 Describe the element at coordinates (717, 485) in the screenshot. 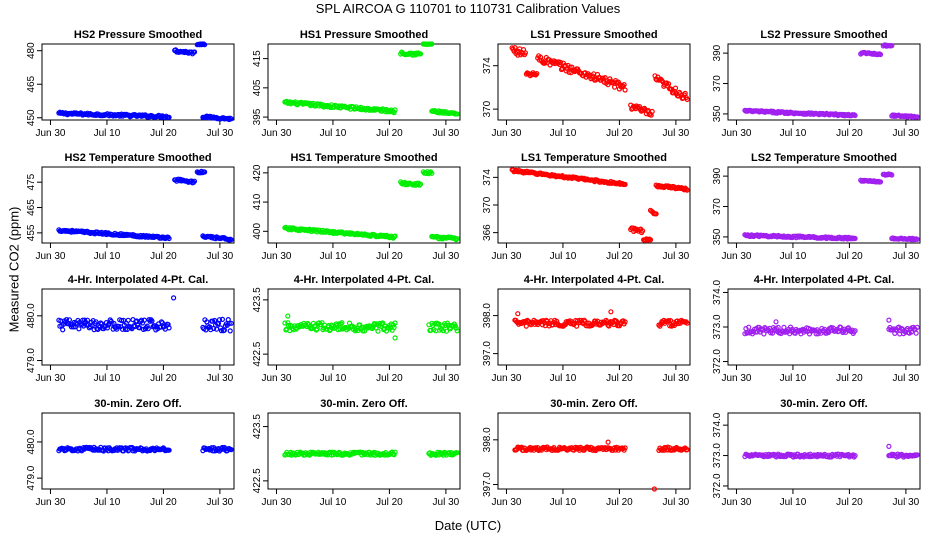

I see `y-tick-label: 372.0` at that location.